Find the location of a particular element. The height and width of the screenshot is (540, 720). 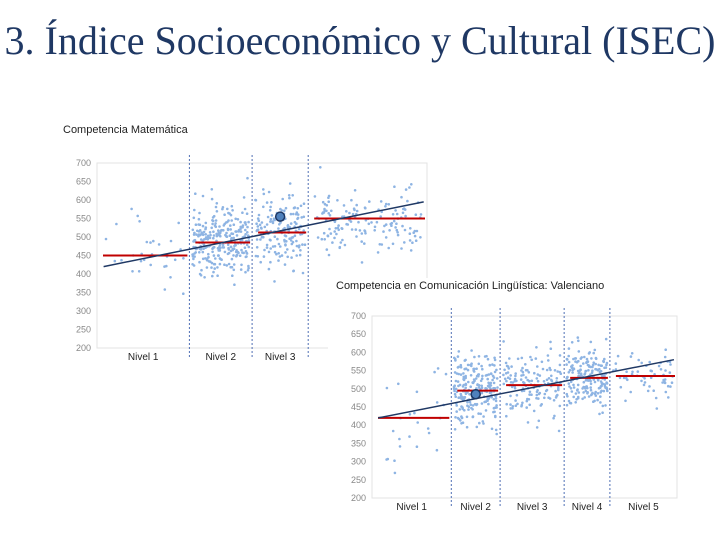

y-tick-label: 650 is located at coordinates (358, 334).